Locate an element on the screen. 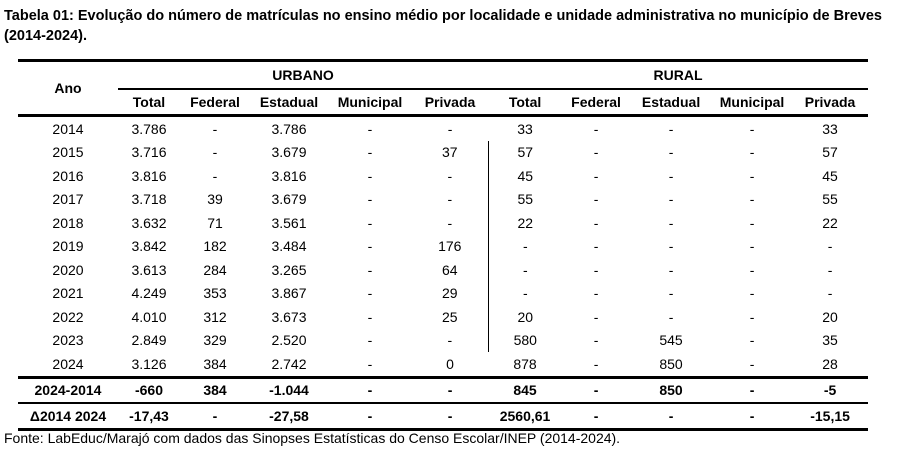  value-cell: 2.520 is located at coordinates (289, 340).